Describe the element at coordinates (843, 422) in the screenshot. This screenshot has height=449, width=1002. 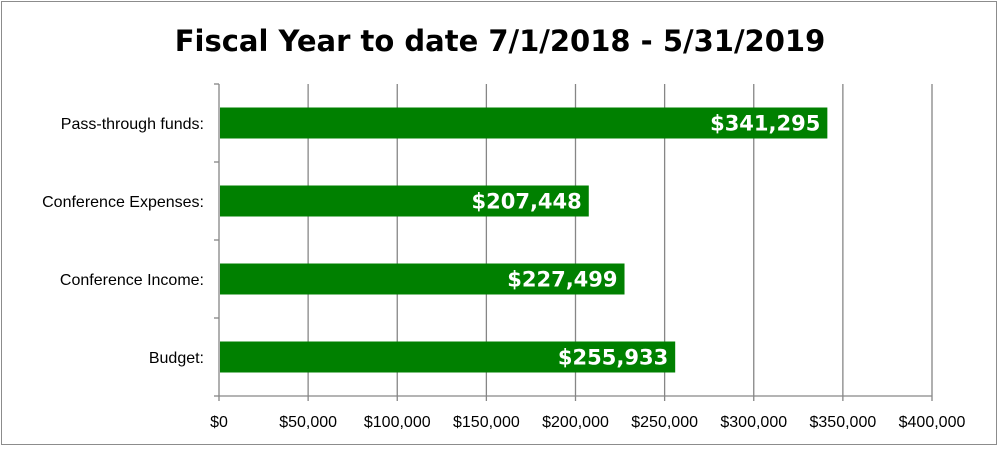
I see `x-tick-label: $350,000` at that location.